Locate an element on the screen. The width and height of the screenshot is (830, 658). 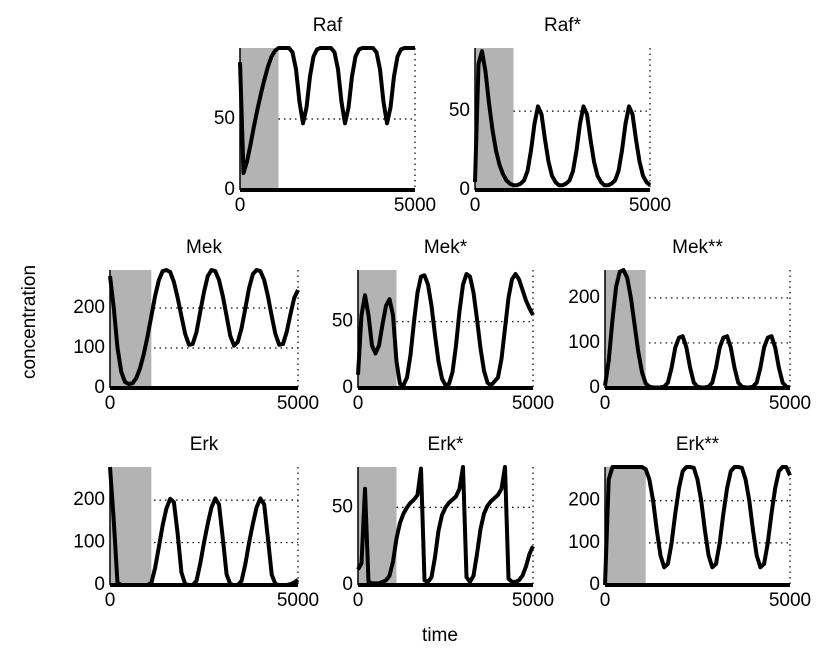
subplot: Raf 0 50 0 5000 is located at coordinates (325, 115).